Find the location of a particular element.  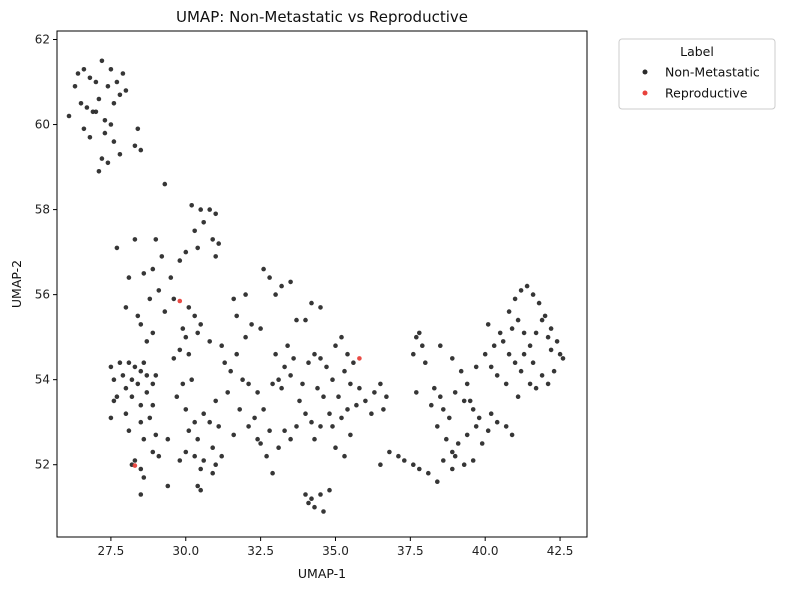

y-tick-label: 58 is located at coordinates (42, 210).